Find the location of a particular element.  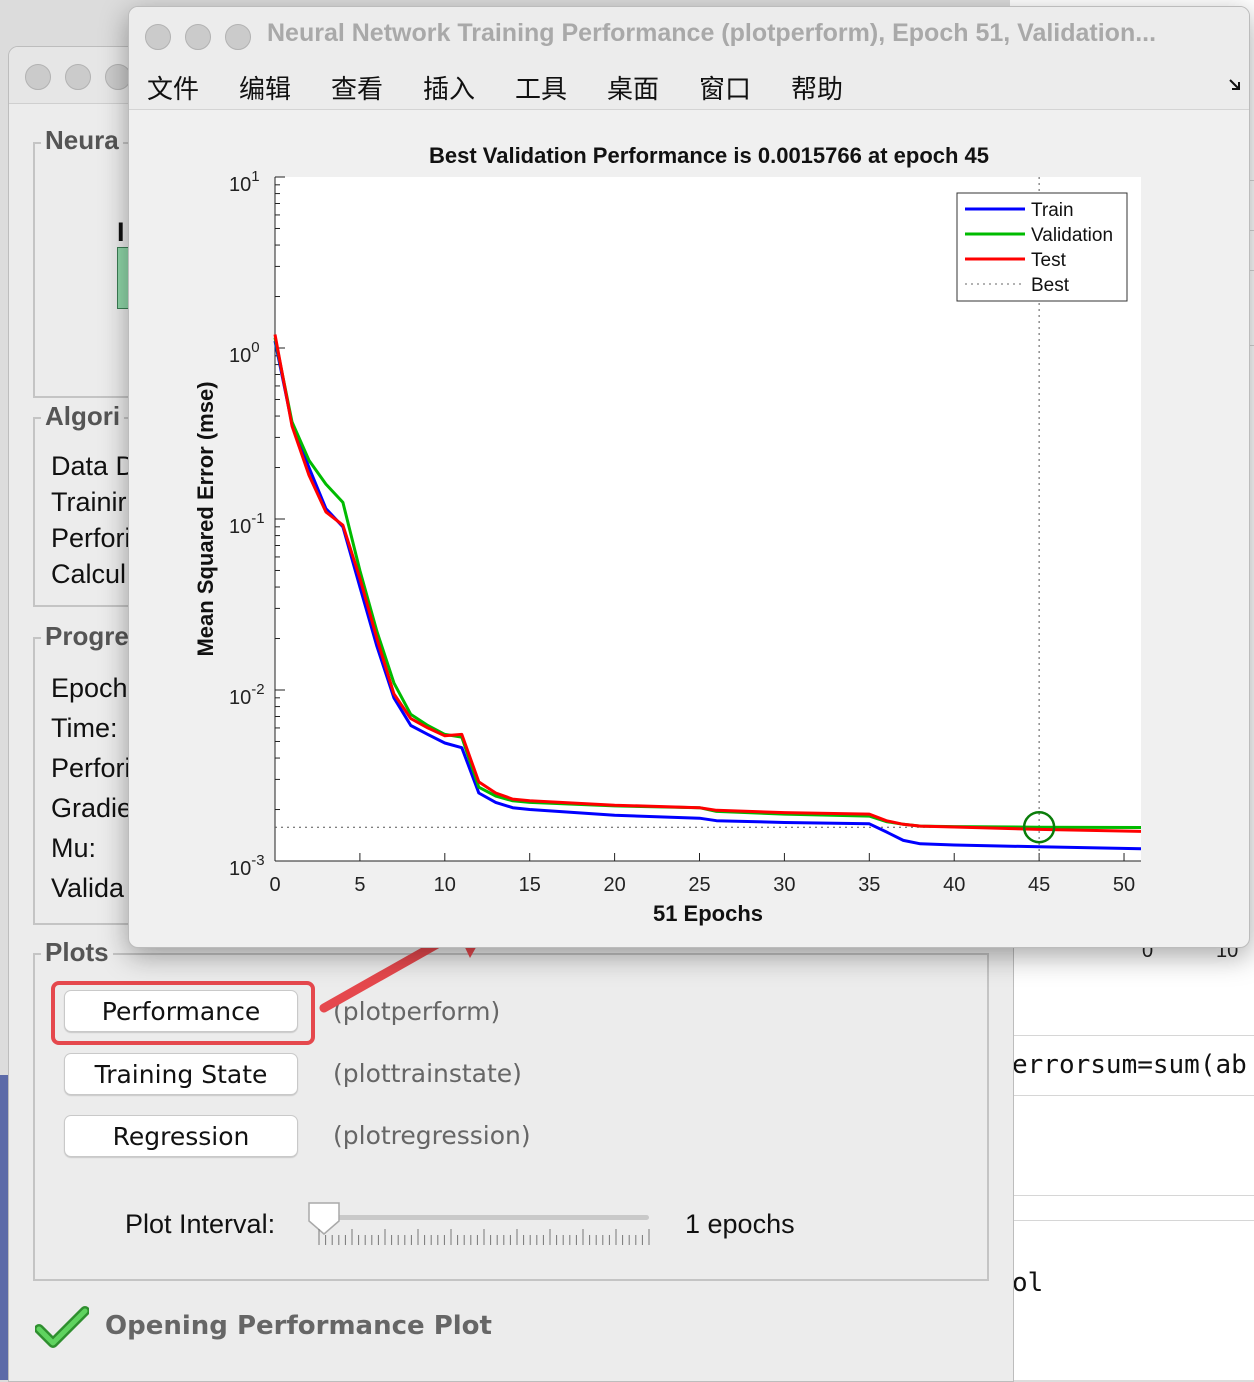

group-title-network: Neura is located at coordinates (82, 140).